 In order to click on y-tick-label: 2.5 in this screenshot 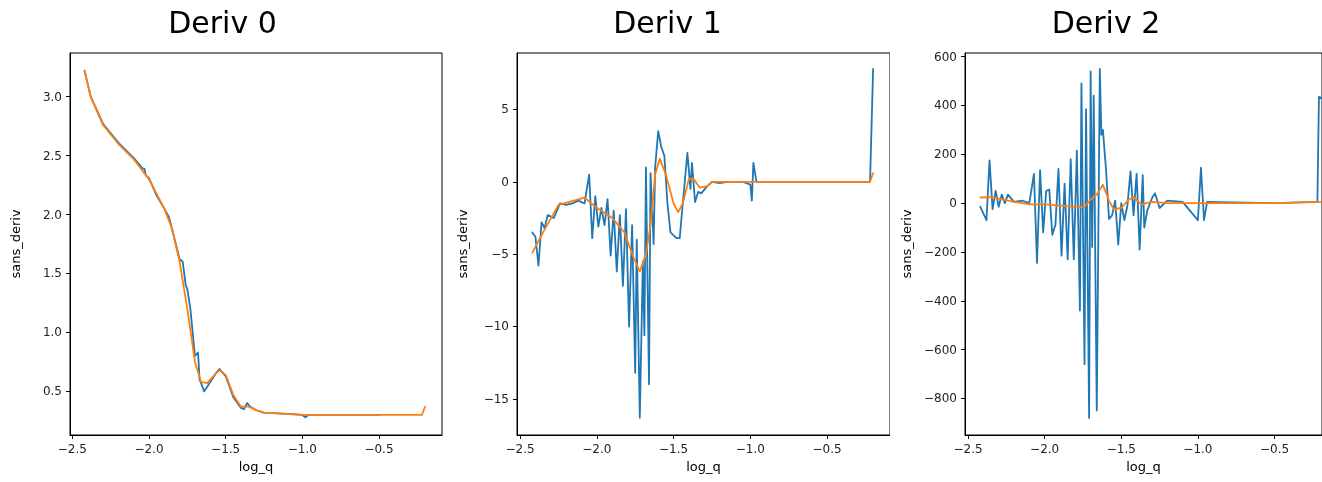, I will do `click(52, 155)`.